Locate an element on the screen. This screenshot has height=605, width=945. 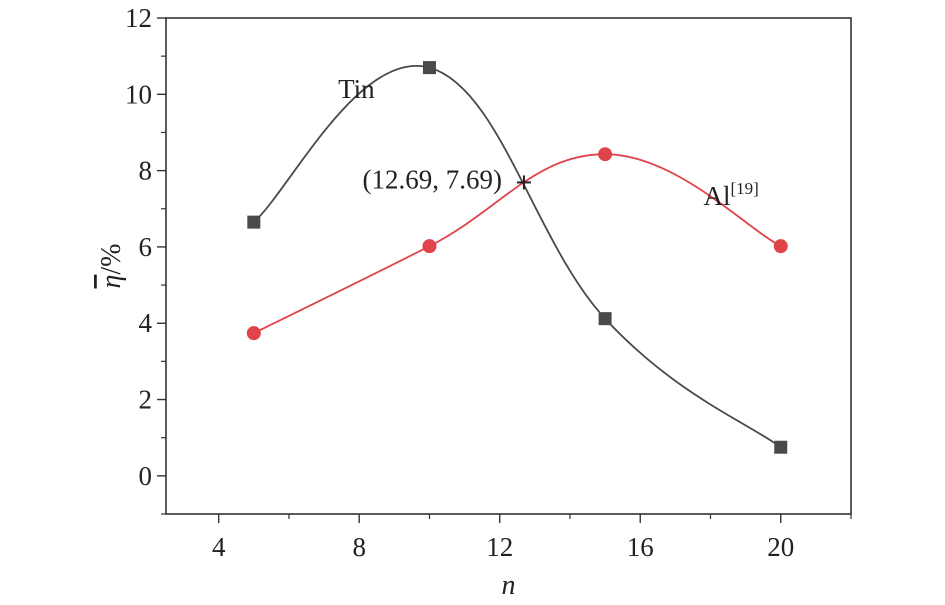
y-tick-label: 2 is located at coordinates (146, 400).